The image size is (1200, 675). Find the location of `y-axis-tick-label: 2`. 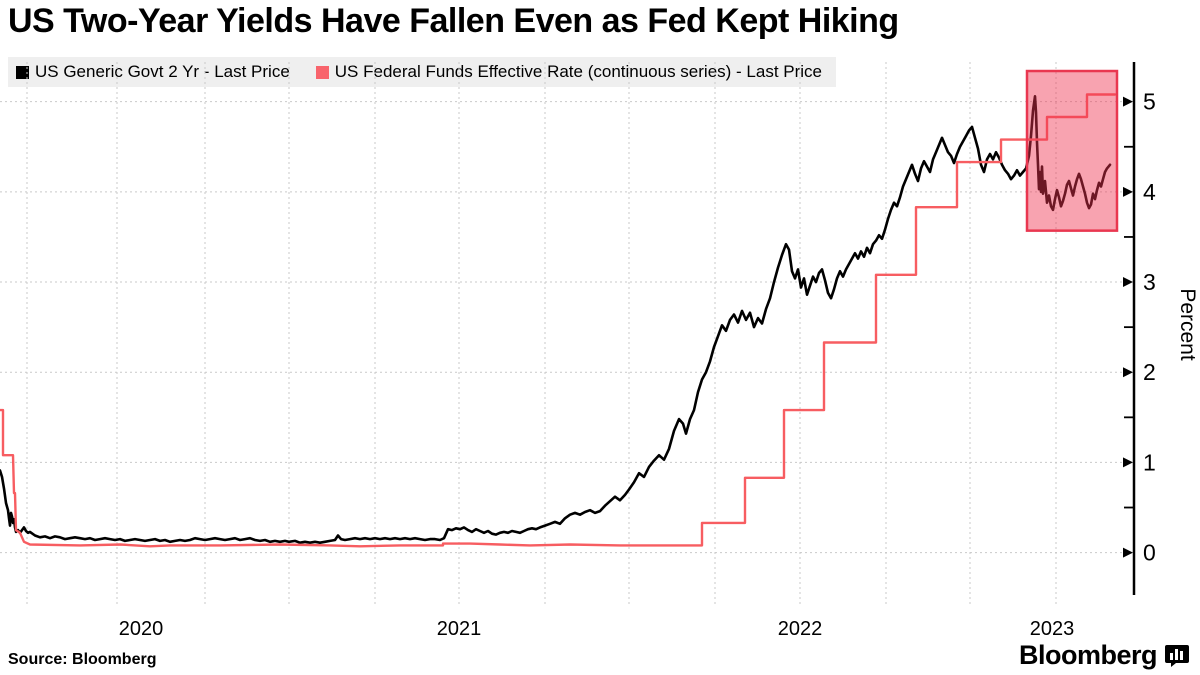

y-axis-tick-label: 2 is located at coordinates (1149, 372).